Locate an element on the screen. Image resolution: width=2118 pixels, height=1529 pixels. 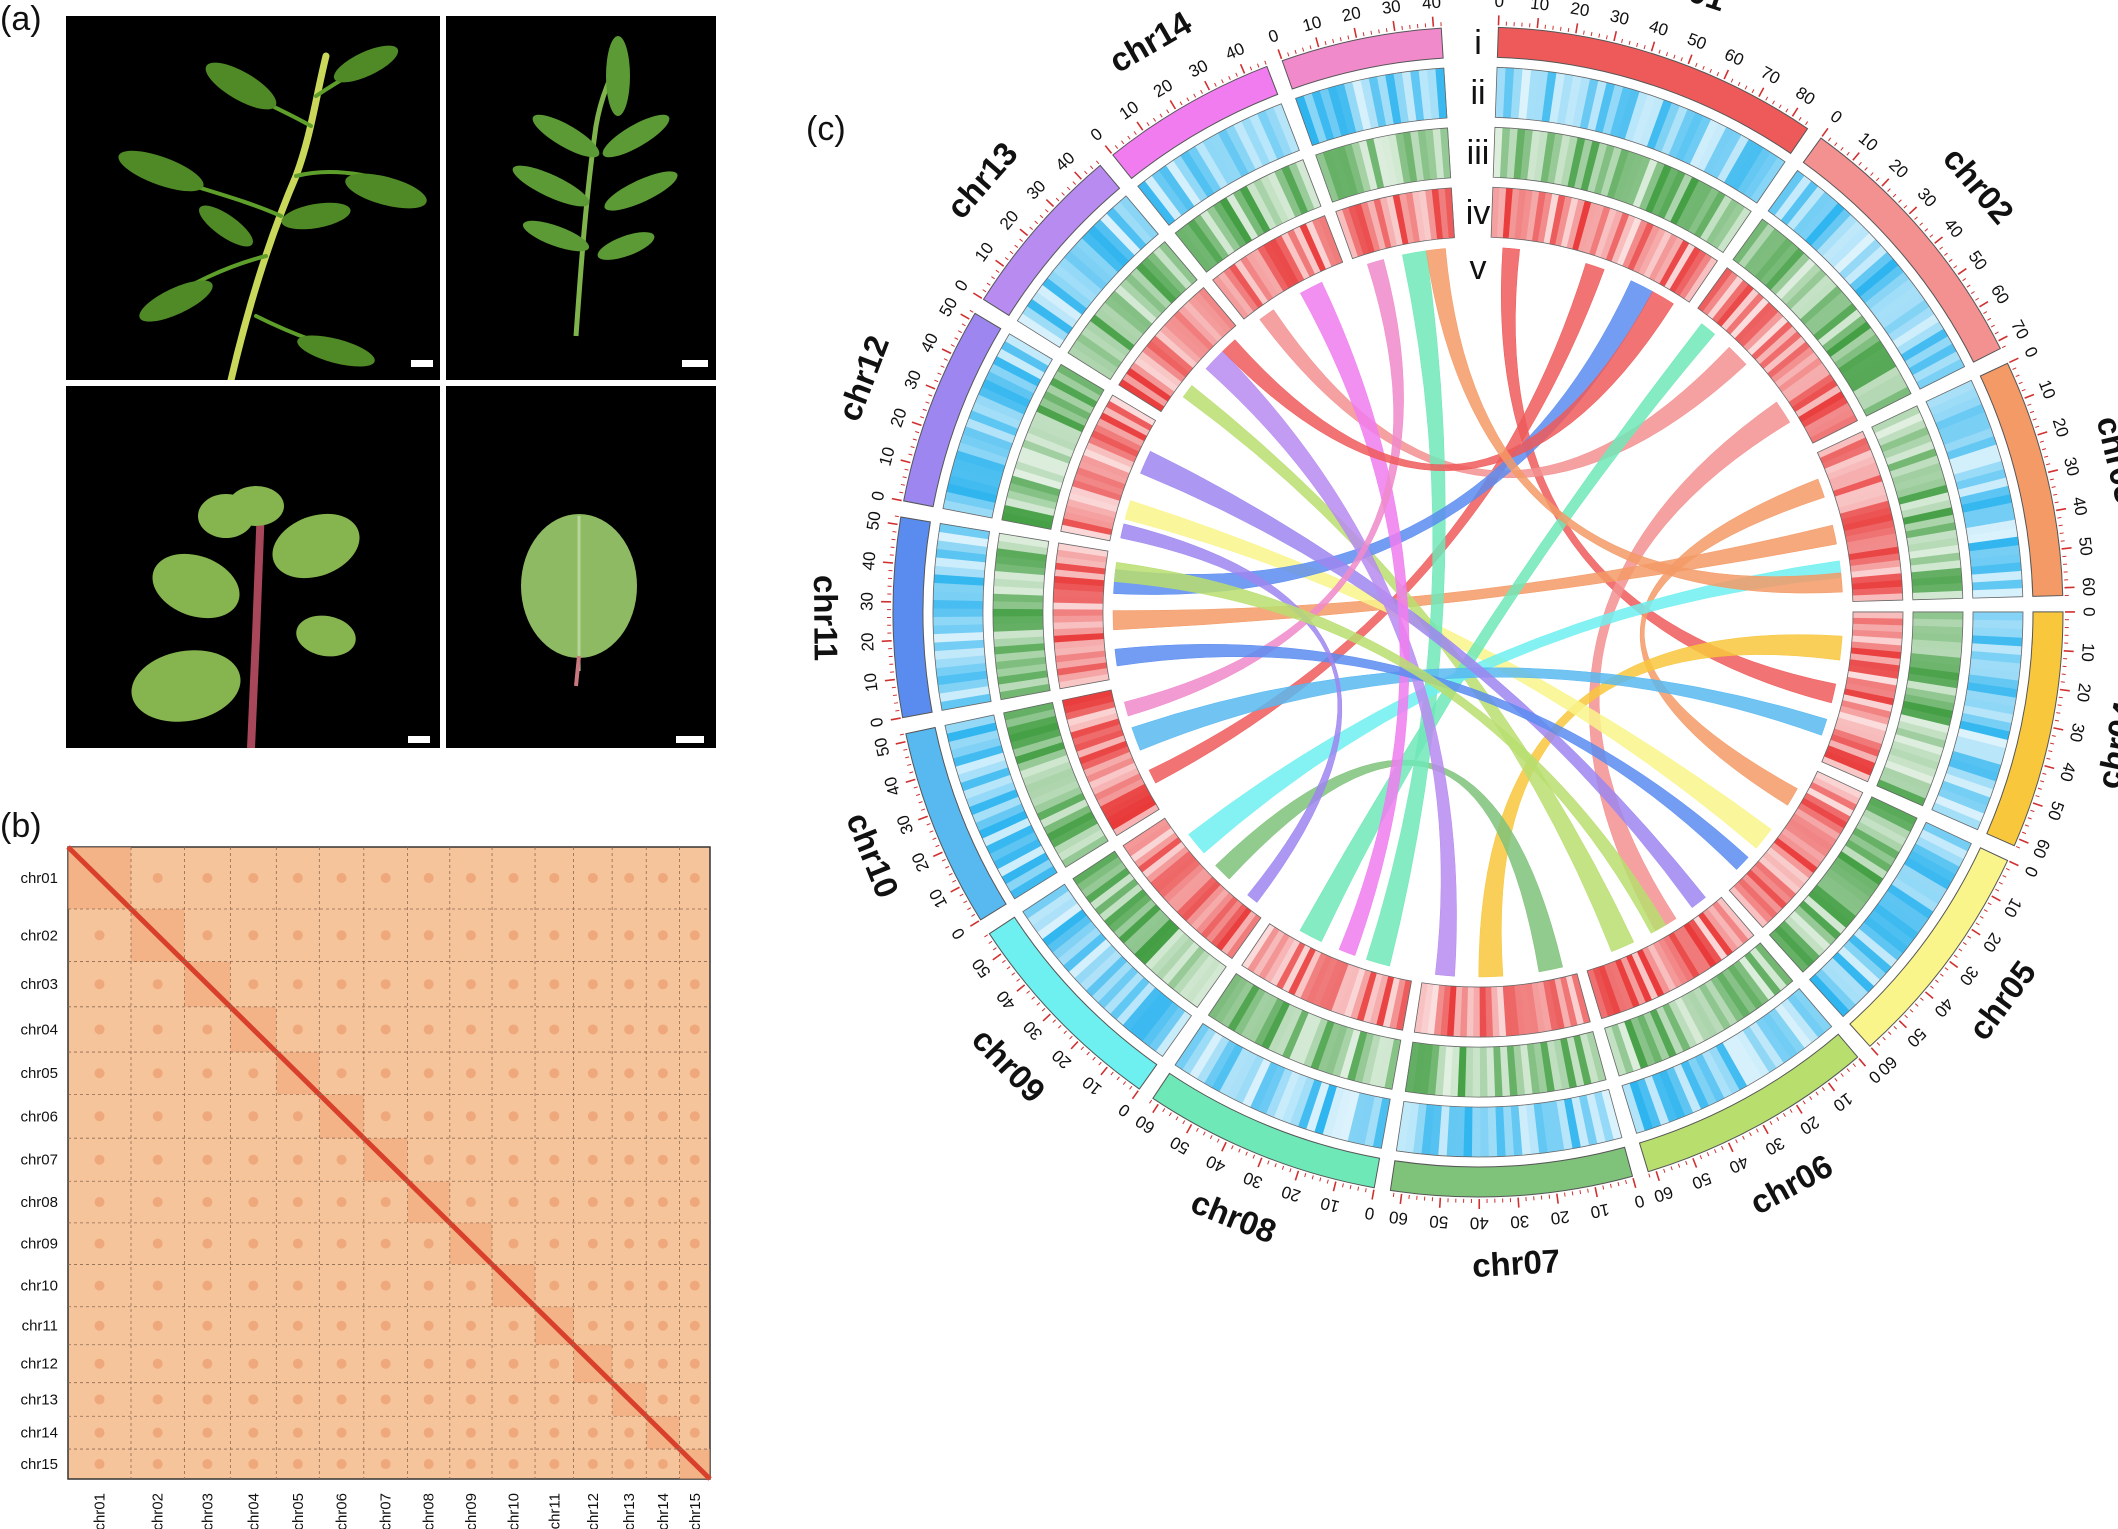
ideogram-band is located at coordinates (1073, 1003).